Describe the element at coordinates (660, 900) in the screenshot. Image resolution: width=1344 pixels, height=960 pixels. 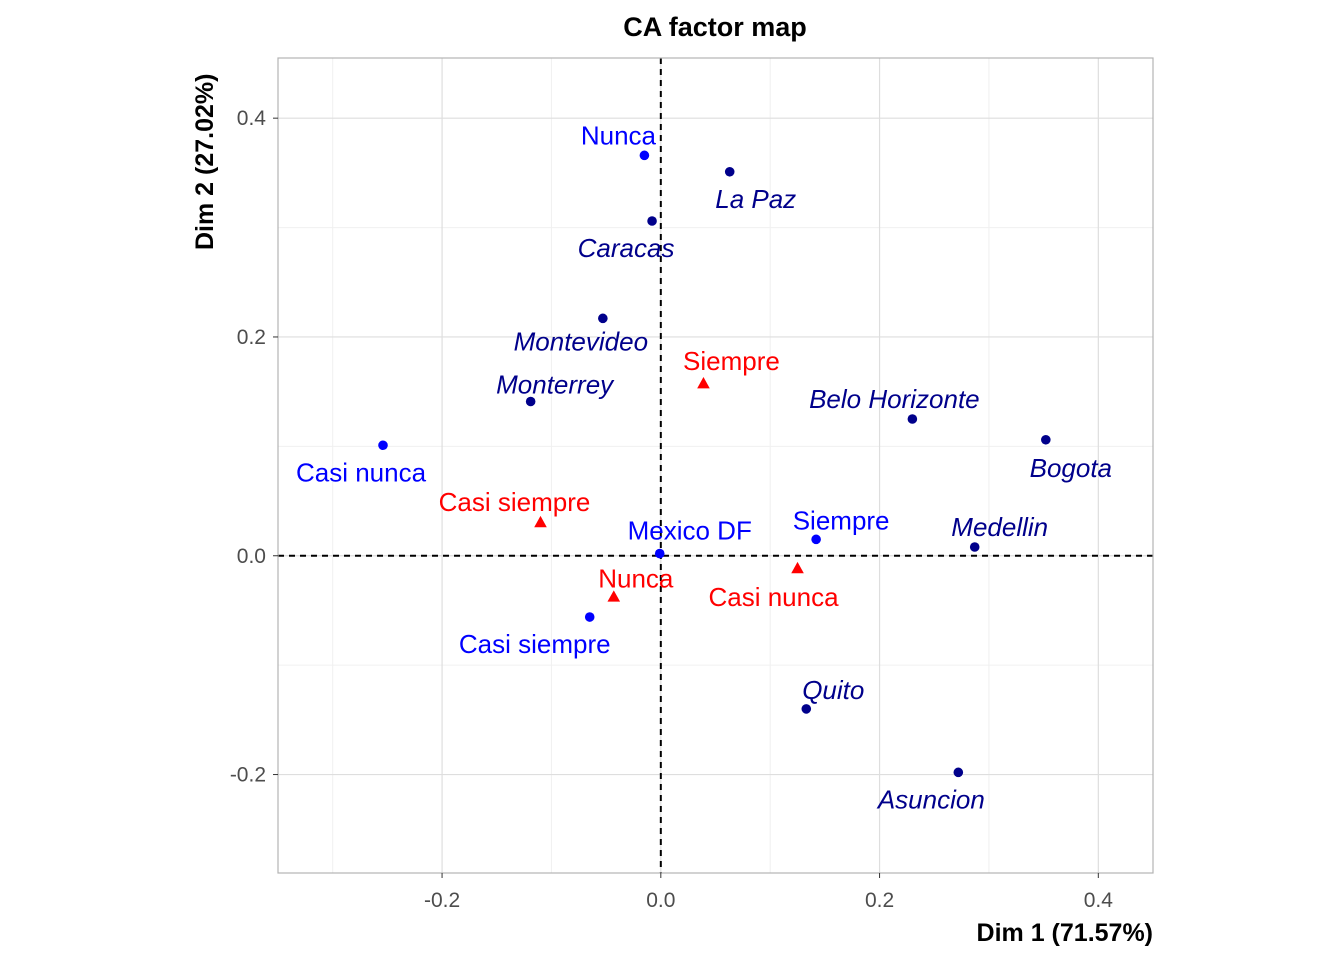
I see `x-tick-label: 0.0` at that location.